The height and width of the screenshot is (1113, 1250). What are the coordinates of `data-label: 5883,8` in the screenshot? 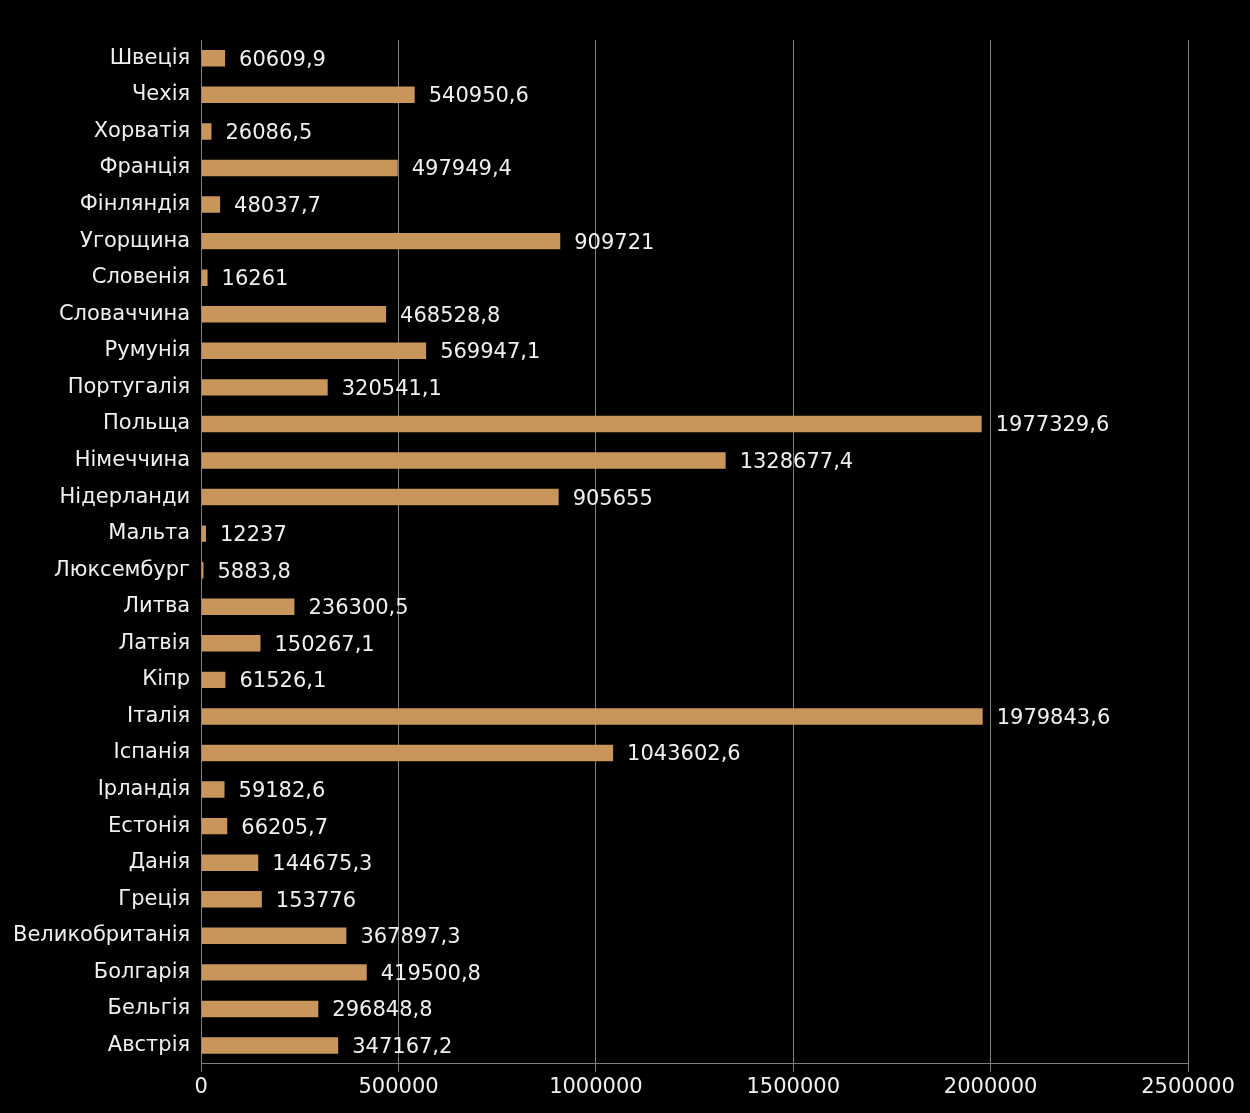 It's located at (254, 570).